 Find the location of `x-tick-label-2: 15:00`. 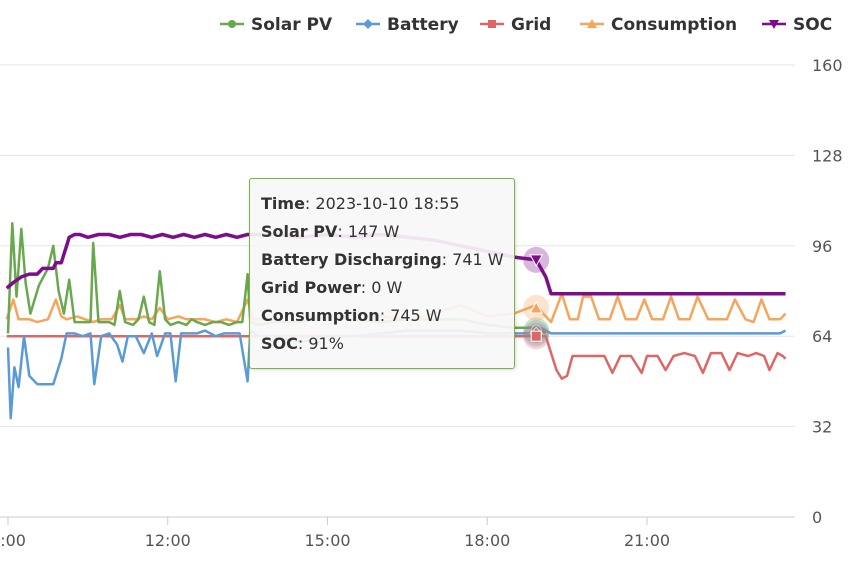

x-tick-label-2: 15:00 is located at coordinates (327, 540).